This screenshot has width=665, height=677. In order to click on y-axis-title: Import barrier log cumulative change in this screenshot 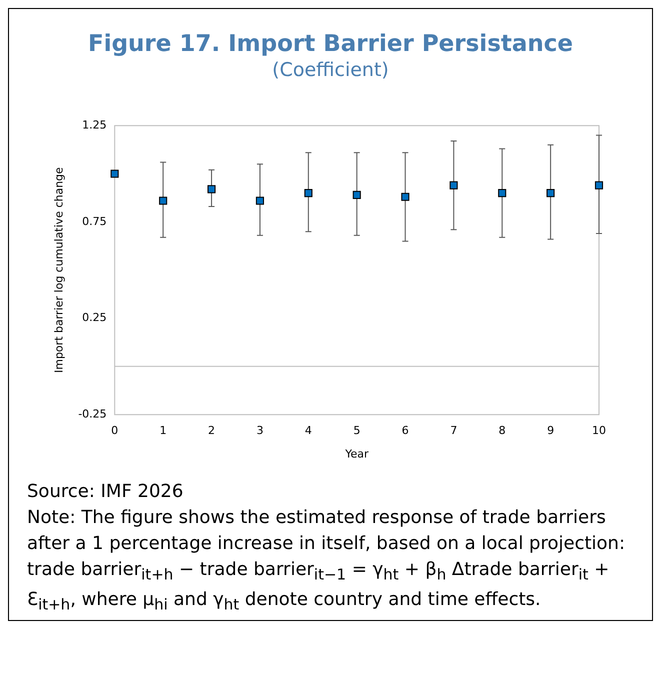, I will do `click(59, 270)`.